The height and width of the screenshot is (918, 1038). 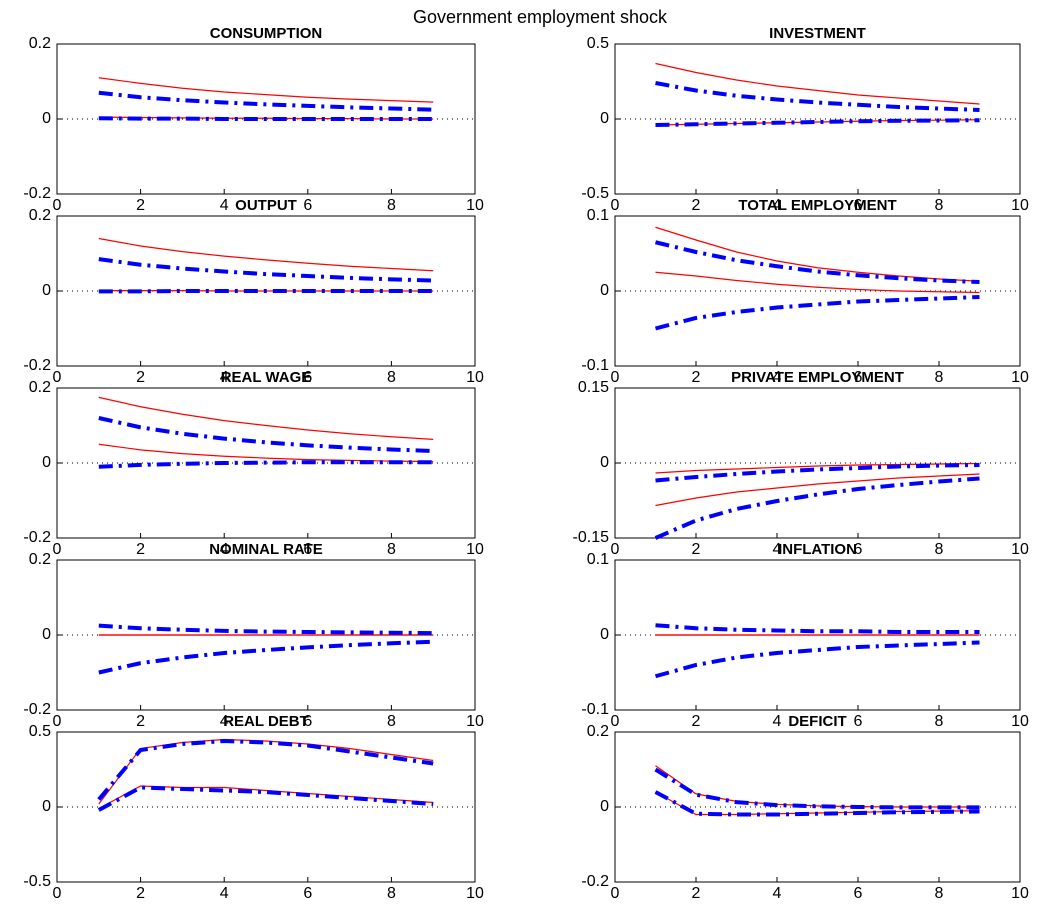 I want to click on panel-title: CONSUMPTION, so click(x=266, y=33).